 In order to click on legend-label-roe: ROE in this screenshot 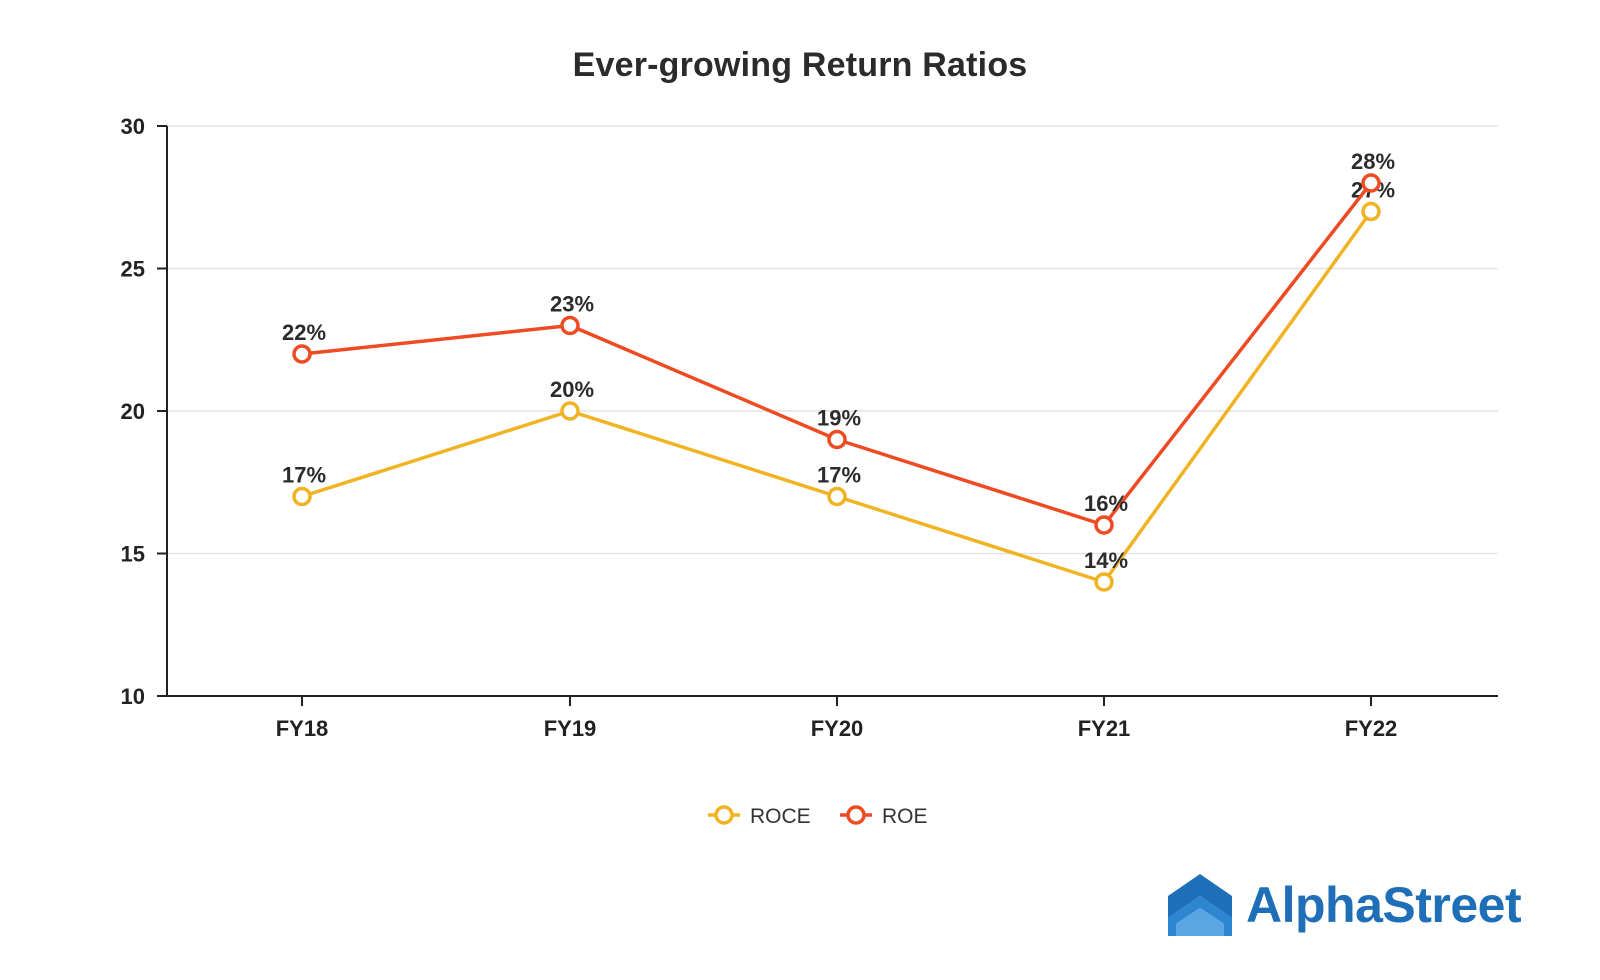, I will do `click(905, 816)`.